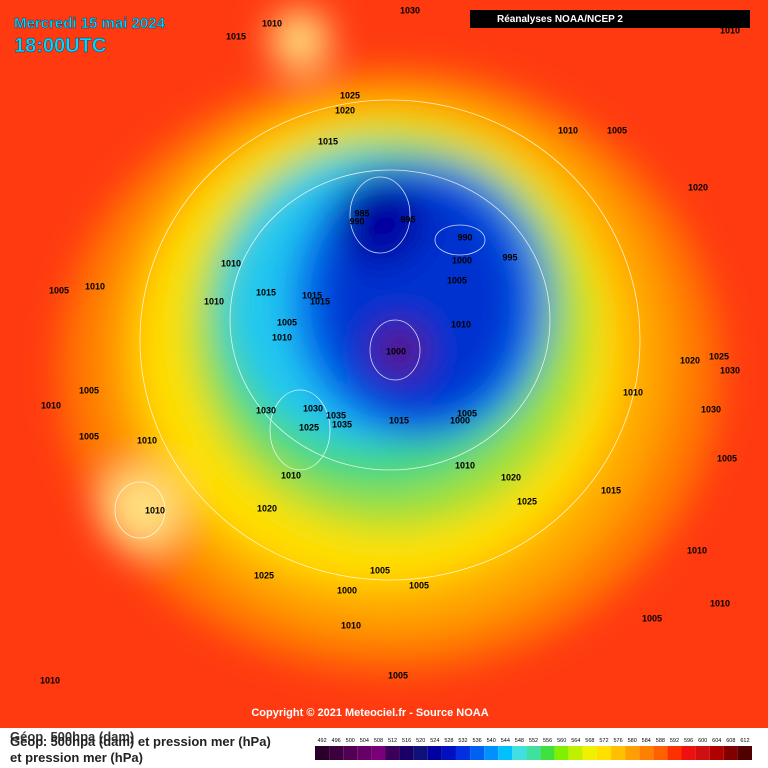 Image resolution: width=768 pixels, height=768 pixels. I want to click on colorbar-label: 512, so click(392, 741).